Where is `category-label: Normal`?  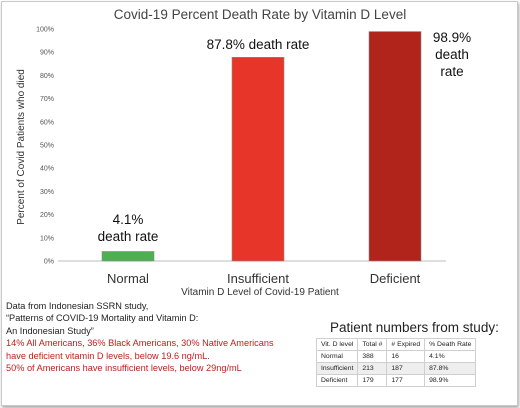 category-label: Normal is located at coordinates (128, 278).